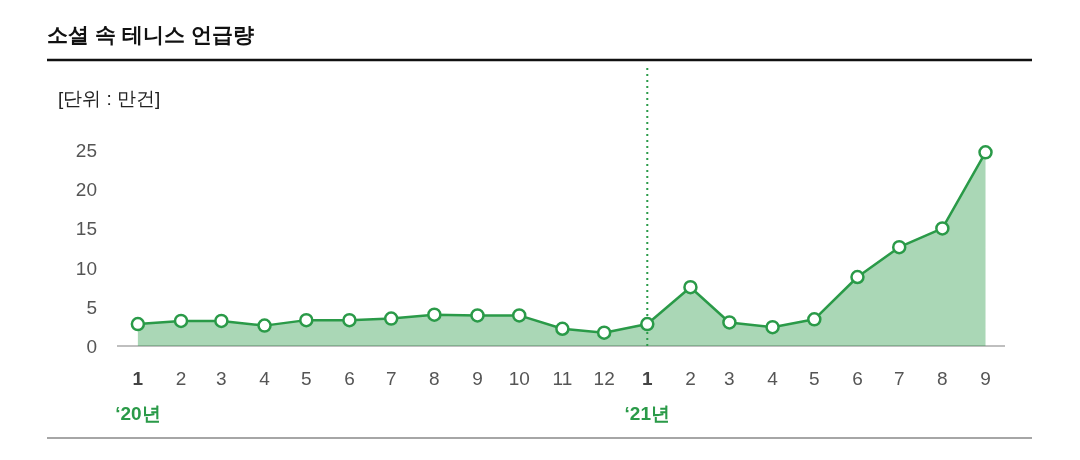  What do you see at coordinates (519, 378) in the screenshot?
I see `x-tick-label: 10` at bounding box center [519, 378].